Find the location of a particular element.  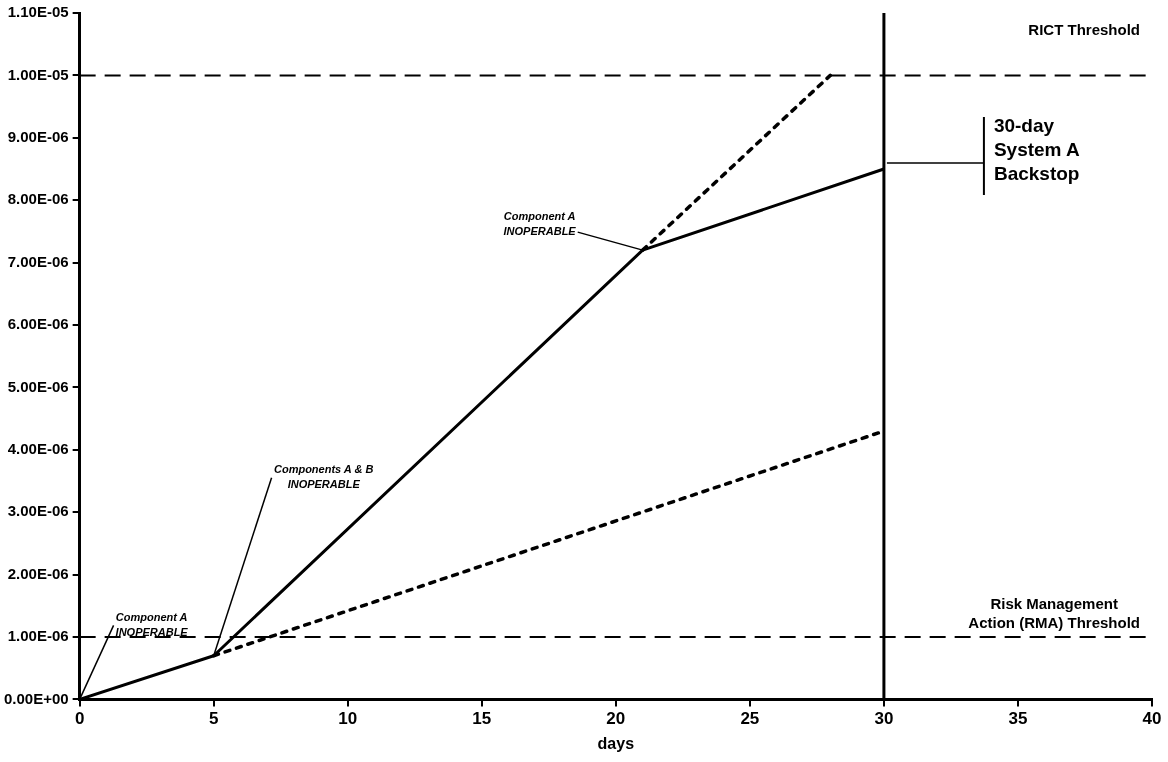

y-tick-label: 7.00E-06 is located at coordinates (38, 261).